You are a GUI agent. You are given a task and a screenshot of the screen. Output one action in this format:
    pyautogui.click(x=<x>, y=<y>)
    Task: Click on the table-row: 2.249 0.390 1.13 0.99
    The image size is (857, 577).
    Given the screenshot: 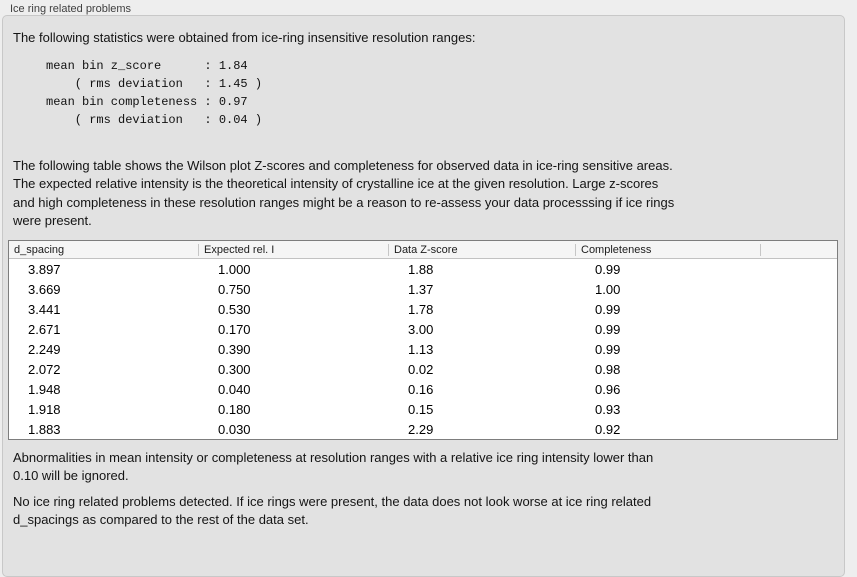 What is the action you would take?
    pyautogui.click(x=423, y=349)
    